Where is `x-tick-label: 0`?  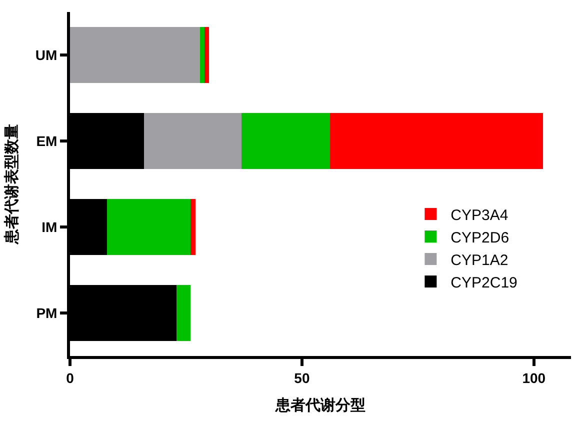
x-tick-label: 0 is located at coordinates (70, 378).